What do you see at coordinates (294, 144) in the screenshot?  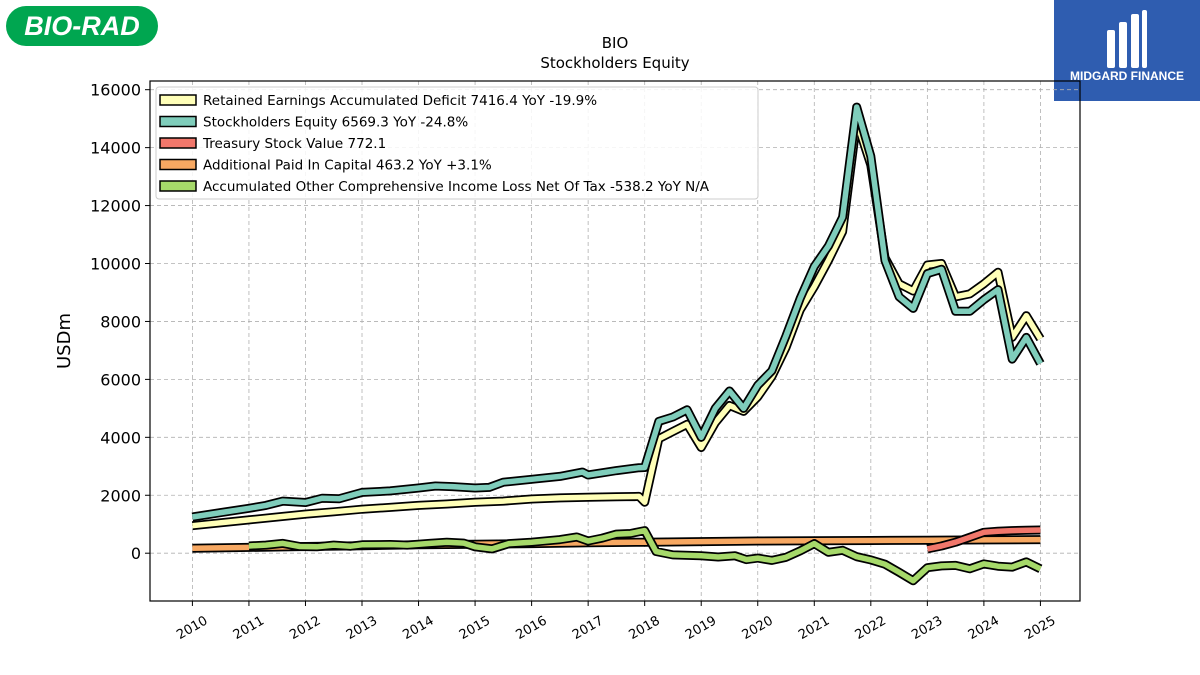 I see `legend-entry-label: Treasury Stock Value 772.1` at bounding box center [294, 144].